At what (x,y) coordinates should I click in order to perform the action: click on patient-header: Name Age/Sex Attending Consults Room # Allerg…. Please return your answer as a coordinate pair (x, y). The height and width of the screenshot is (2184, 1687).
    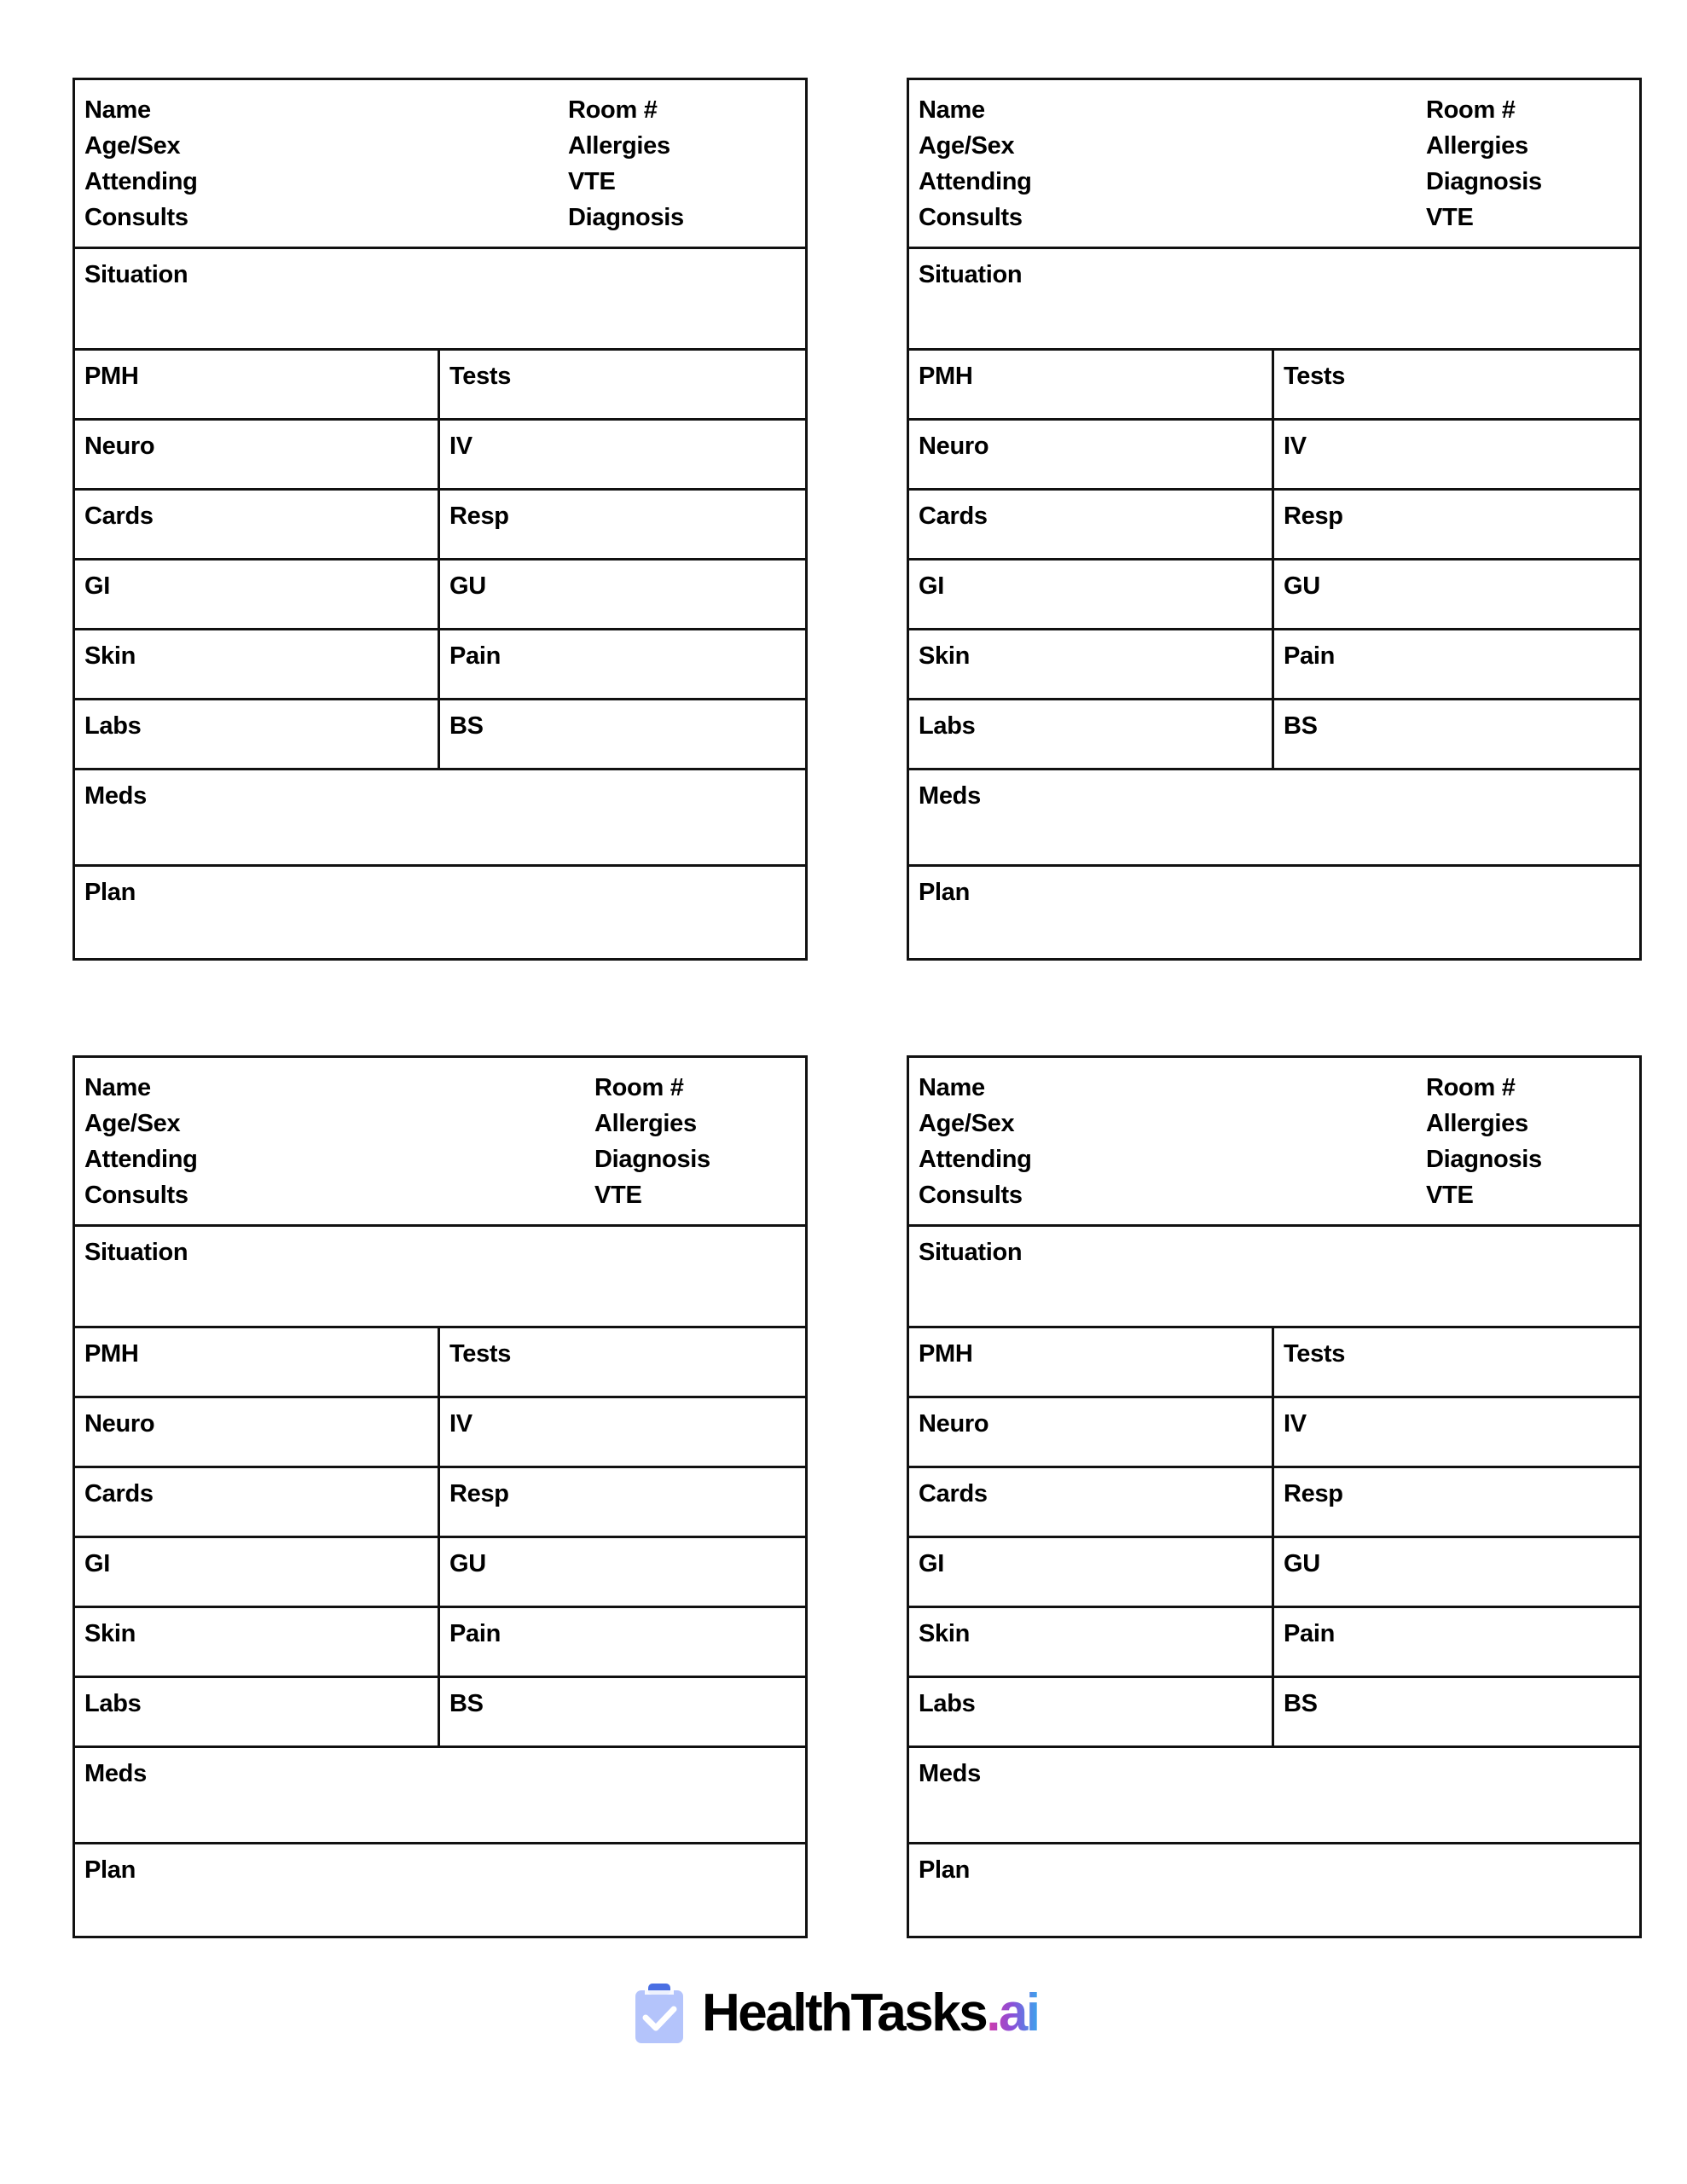
    Looking at the image, I should click on (440, 164).